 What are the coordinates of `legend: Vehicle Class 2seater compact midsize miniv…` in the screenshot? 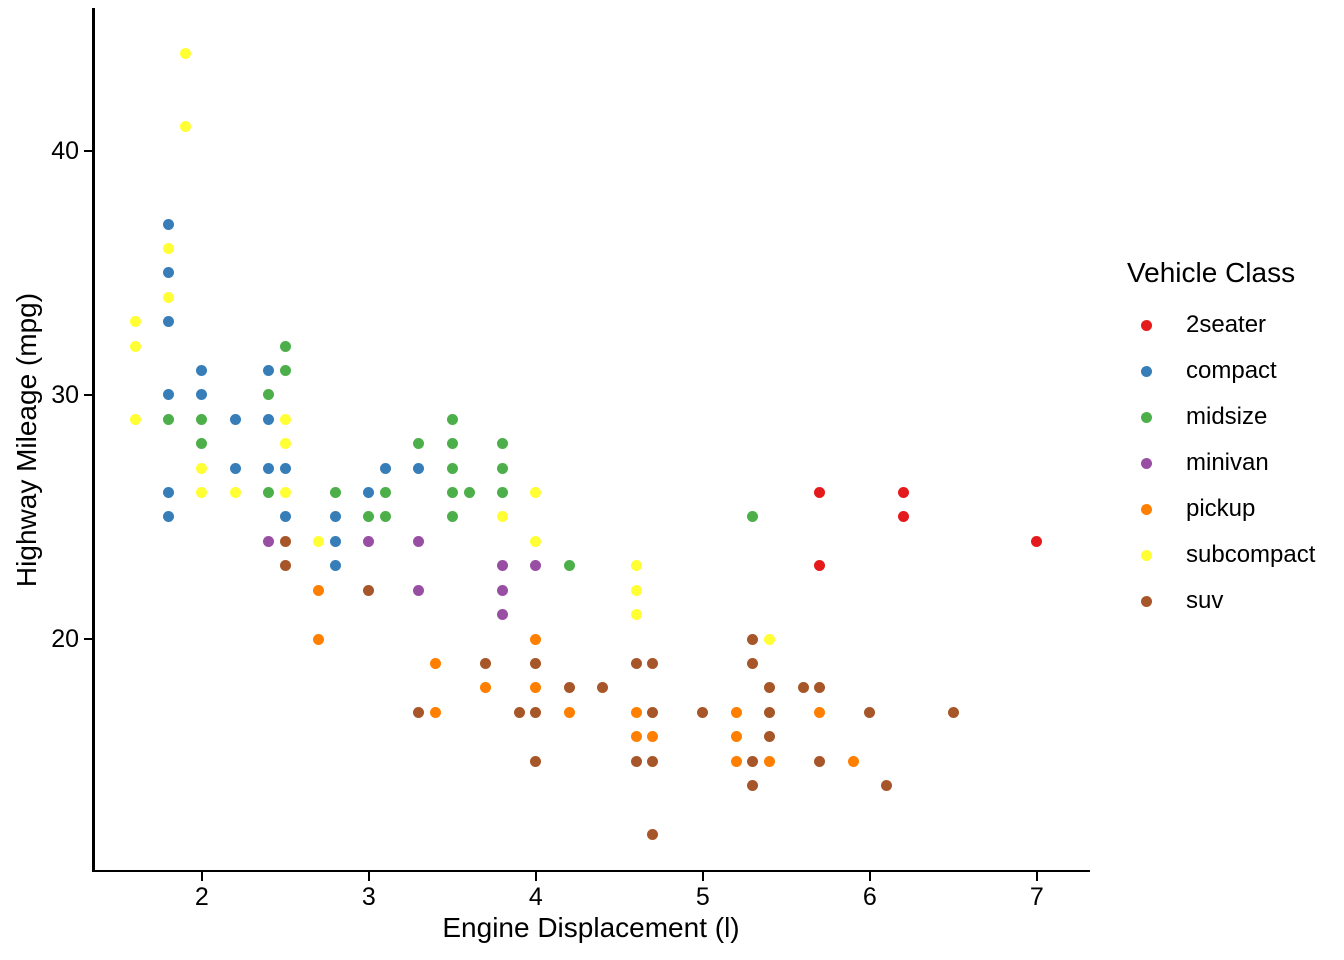 It's located at (1221, 441).